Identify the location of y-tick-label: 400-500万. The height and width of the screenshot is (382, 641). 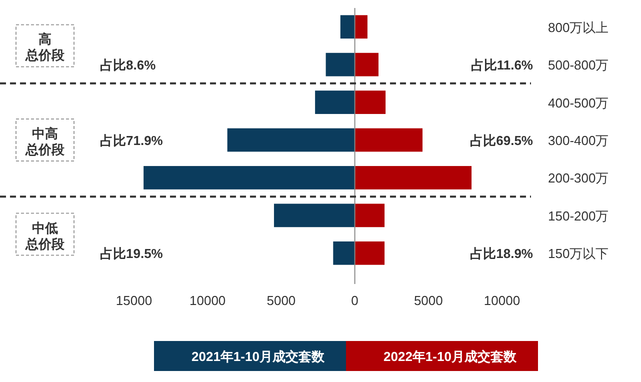
(578, 102).